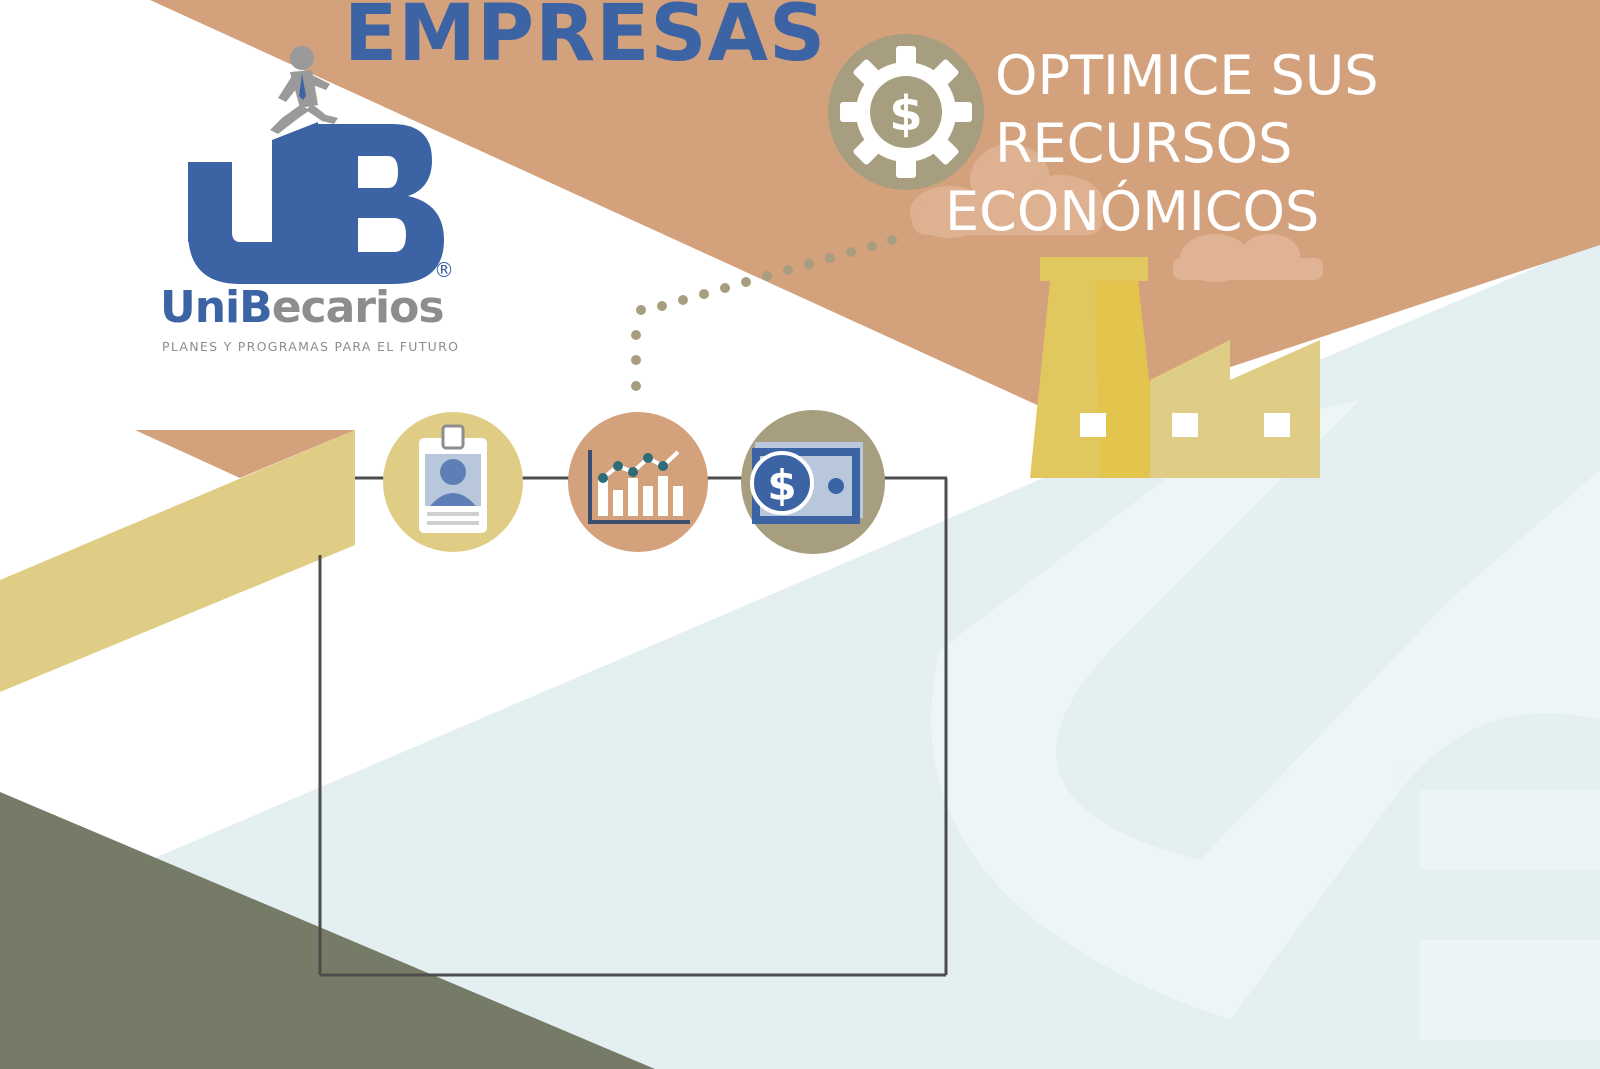 This screenshot has width=1600, height=1069. What do you see at coordinates (327, 930) in the screenshot?
I see `olive-wedge` at bounding box center [327, 930].